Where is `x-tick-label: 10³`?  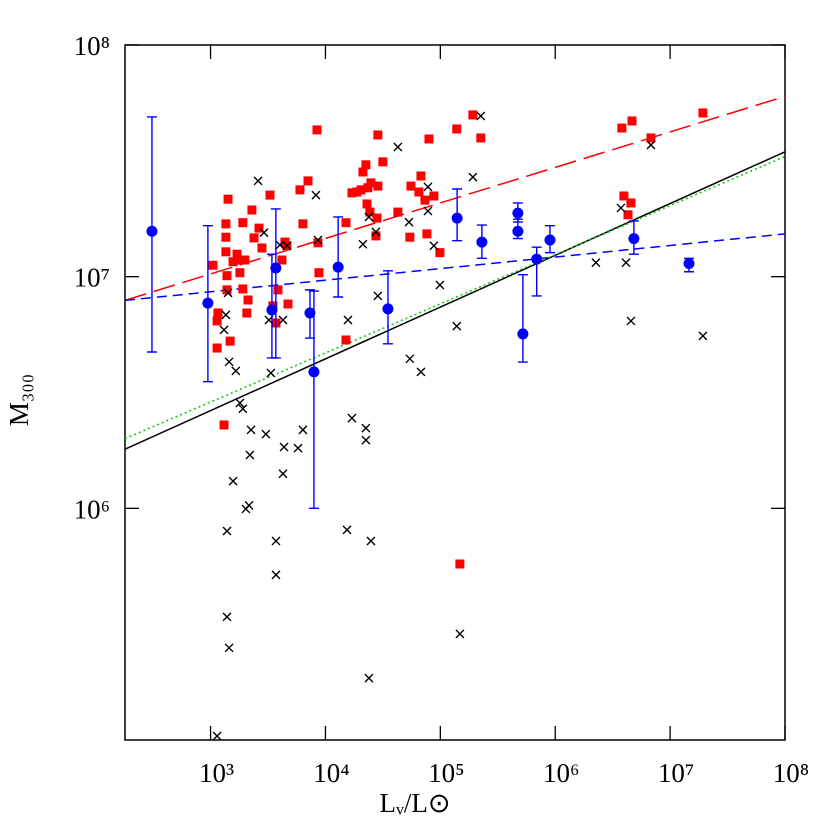 x-tick-label: 10³ is located at coordinates (216, 773).